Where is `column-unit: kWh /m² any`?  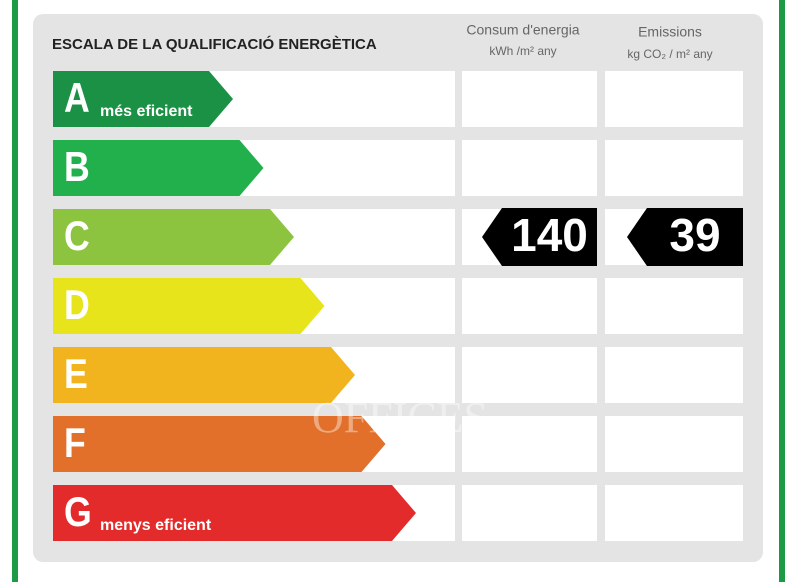
column-unit: kWh /m² any is located at coordinates (522, 51).